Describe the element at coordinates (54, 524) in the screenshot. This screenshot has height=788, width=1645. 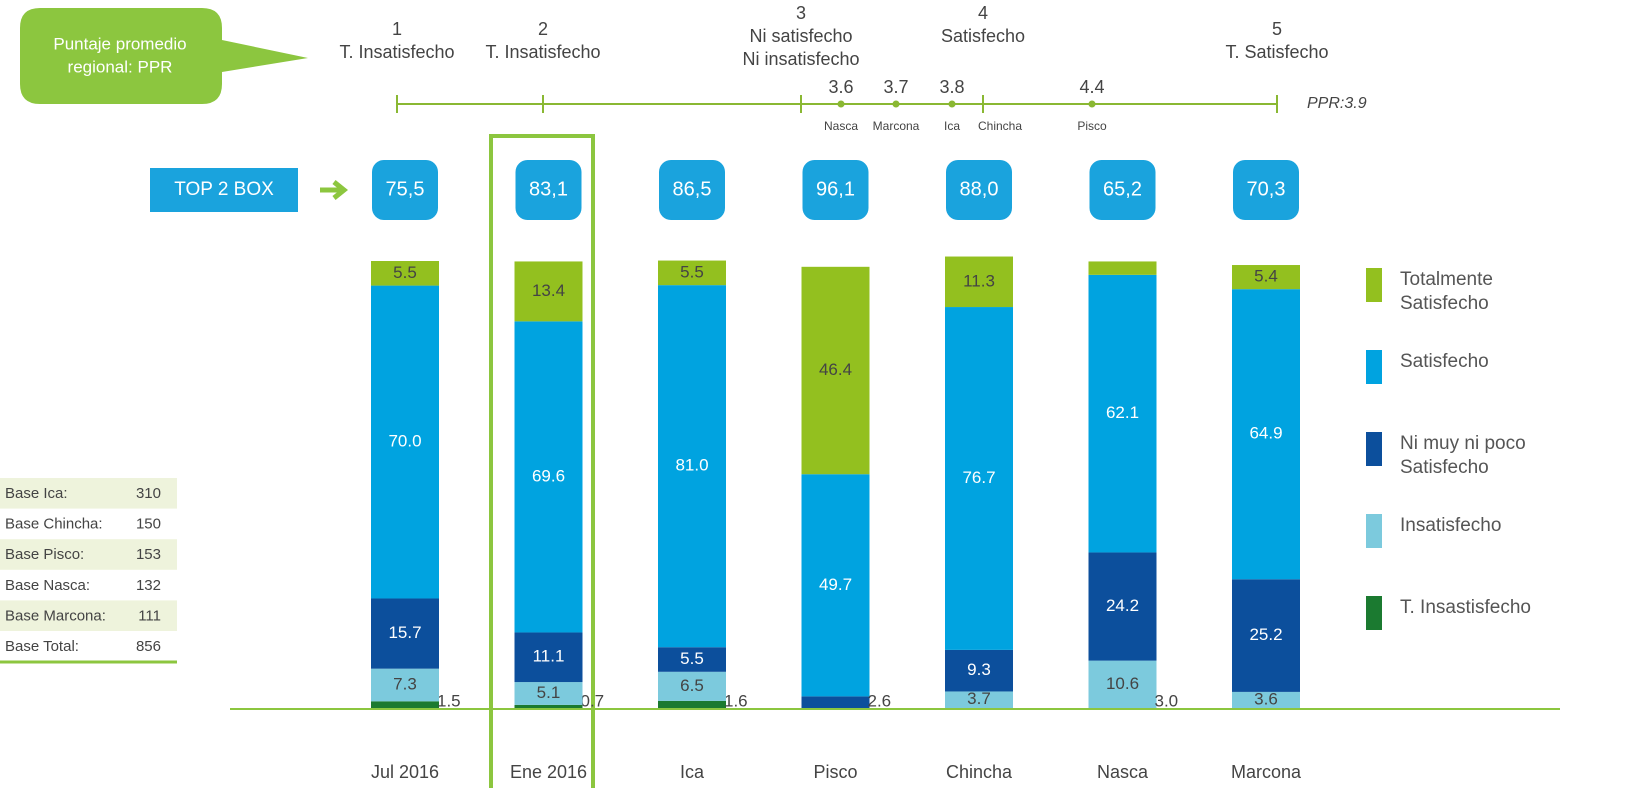
I see `table-label: Base Chincha:` at that location.